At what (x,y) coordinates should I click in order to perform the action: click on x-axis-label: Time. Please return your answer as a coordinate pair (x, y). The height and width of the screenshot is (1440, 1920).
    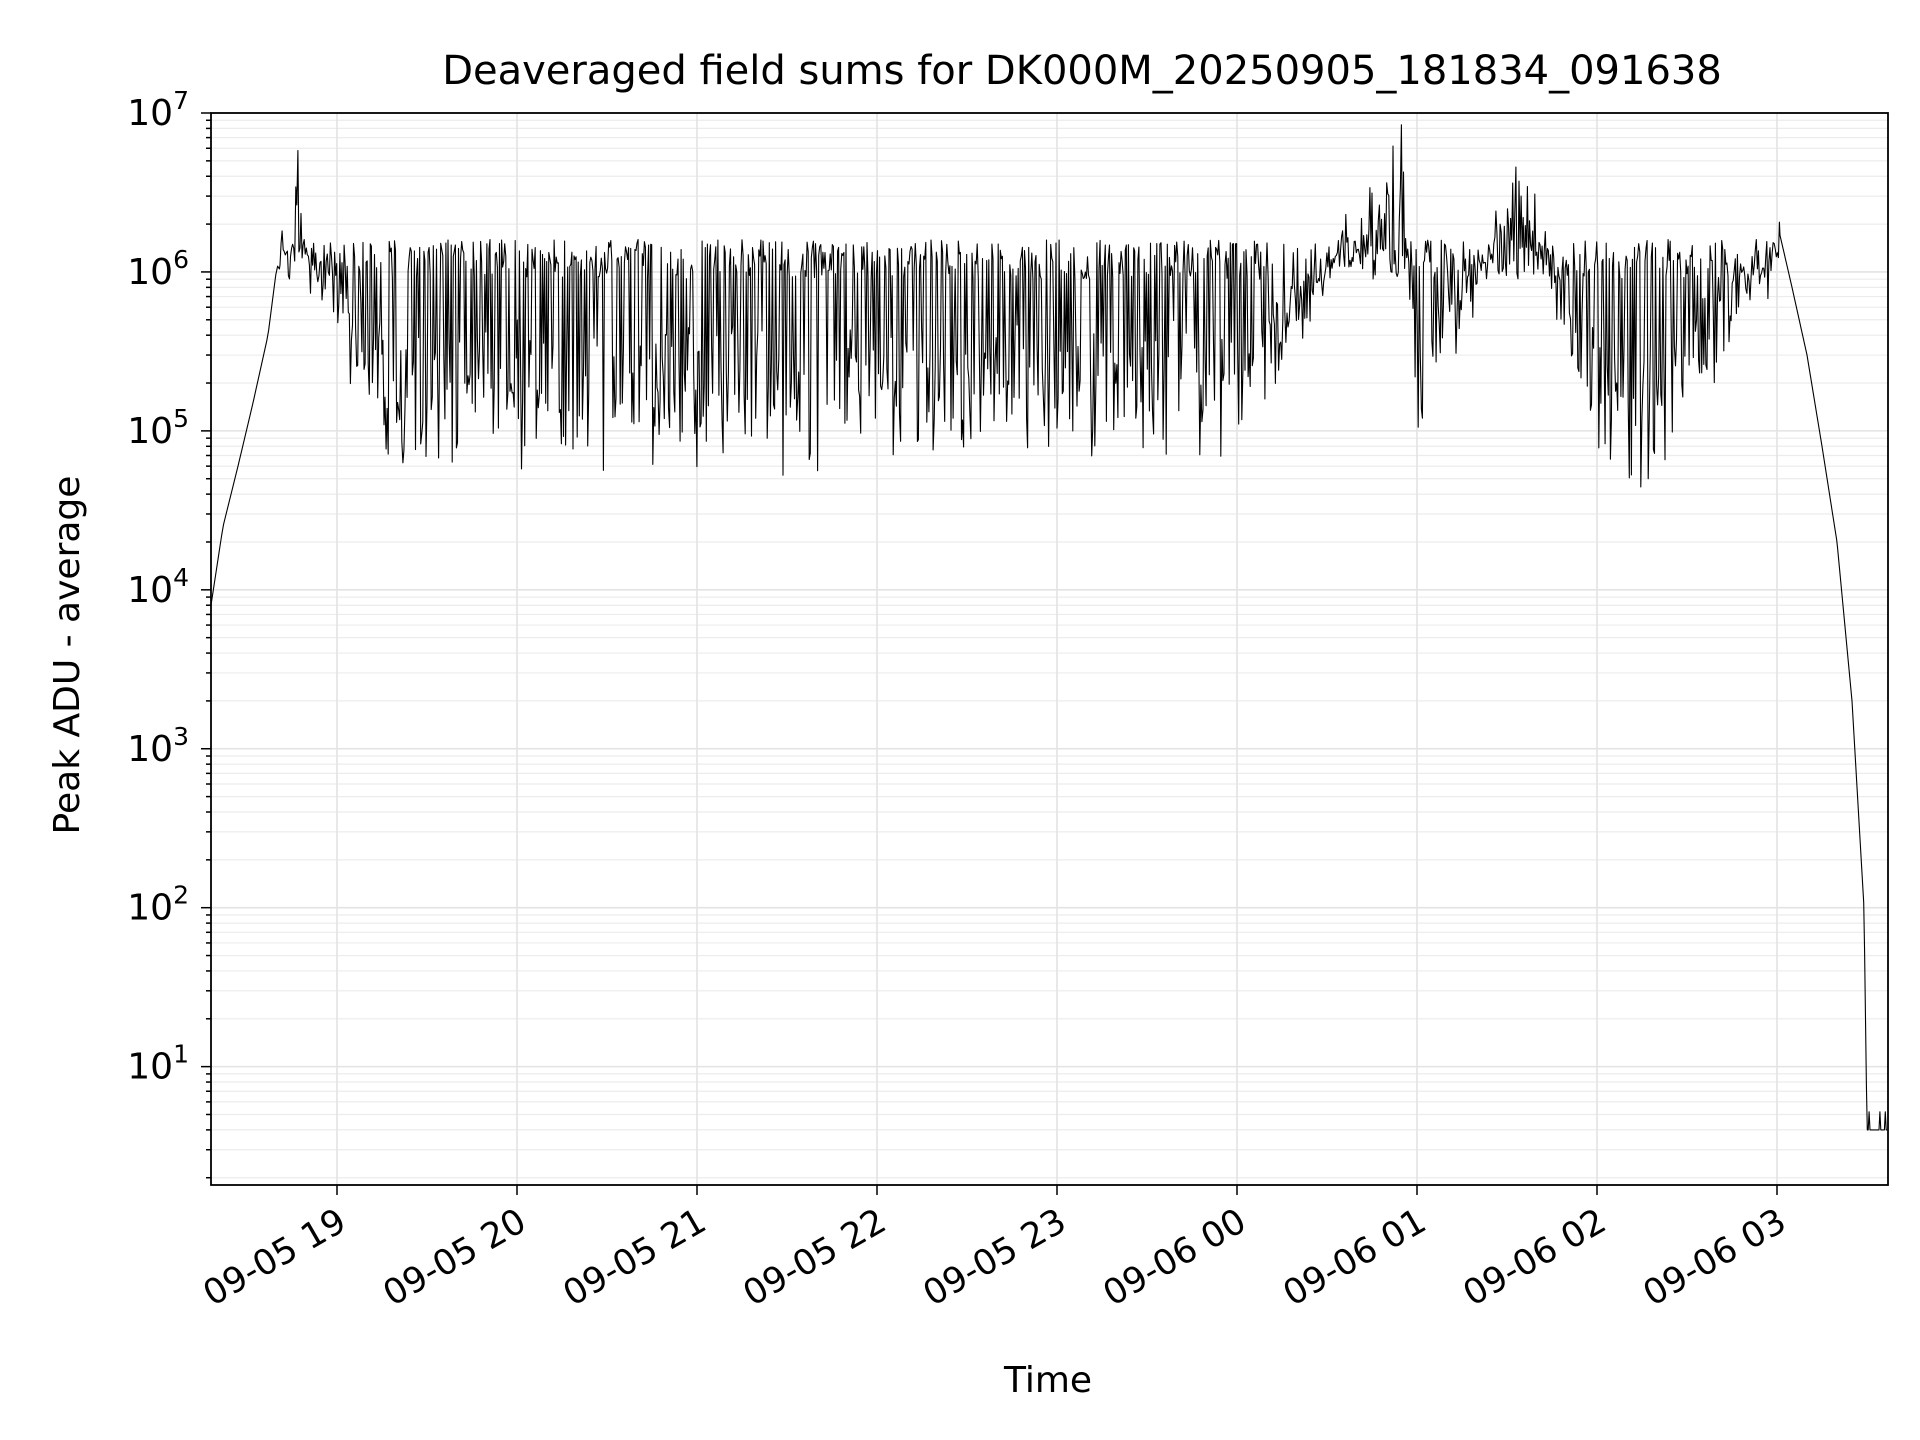
    Looking at the image, I should click on (1047, 1380).